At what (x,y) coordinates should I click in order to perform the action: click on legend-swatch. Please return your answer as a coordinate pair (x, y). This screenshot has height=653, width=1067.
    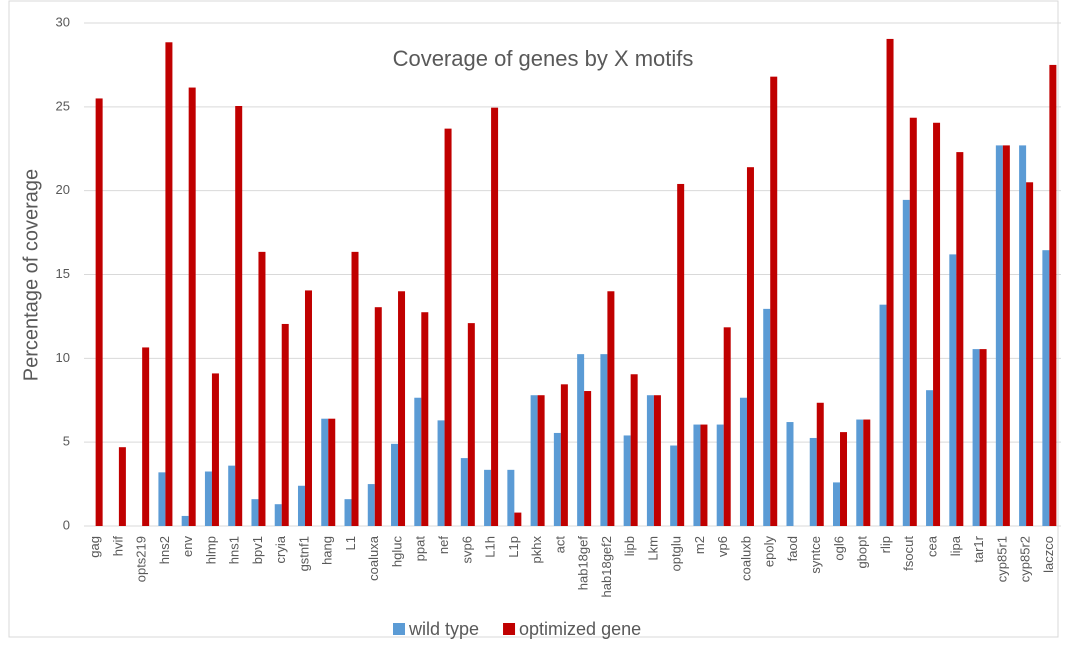
    Looking at the image, I should click on (399, 629).